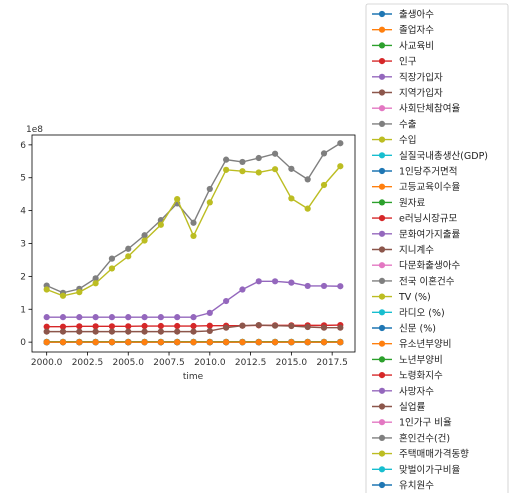  What do you see at coordinates (251, 363) in the screenshot?
I see `x-tick-label: 2012.5` at bounding box center [251, 363].